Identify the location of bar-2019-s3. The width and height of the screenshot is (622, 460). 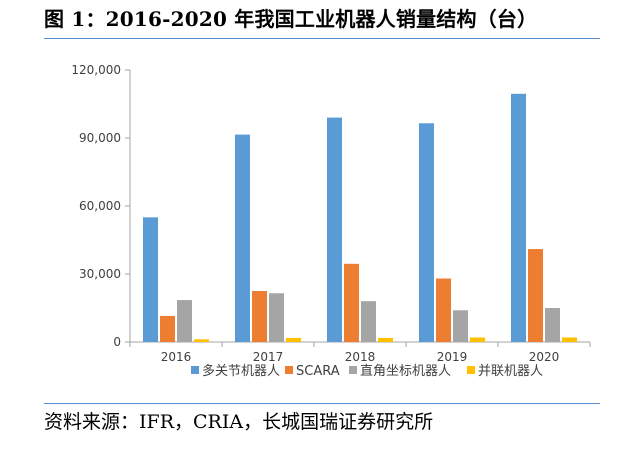
(460, 326).